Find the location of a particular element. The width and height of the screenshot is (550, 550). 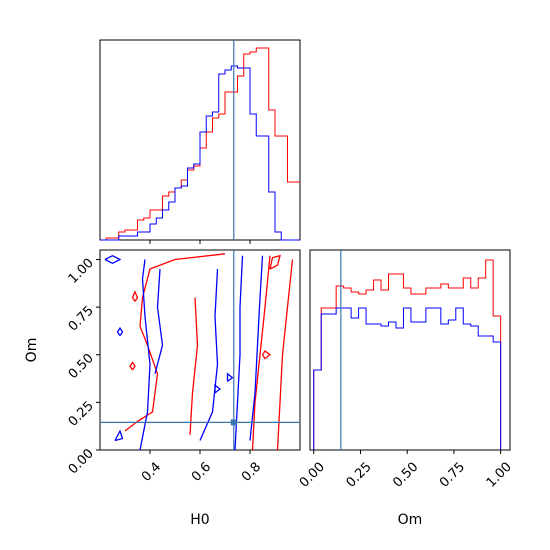

contour-x-tick-label-0: 0.4 is located at coordinates (151, 472).